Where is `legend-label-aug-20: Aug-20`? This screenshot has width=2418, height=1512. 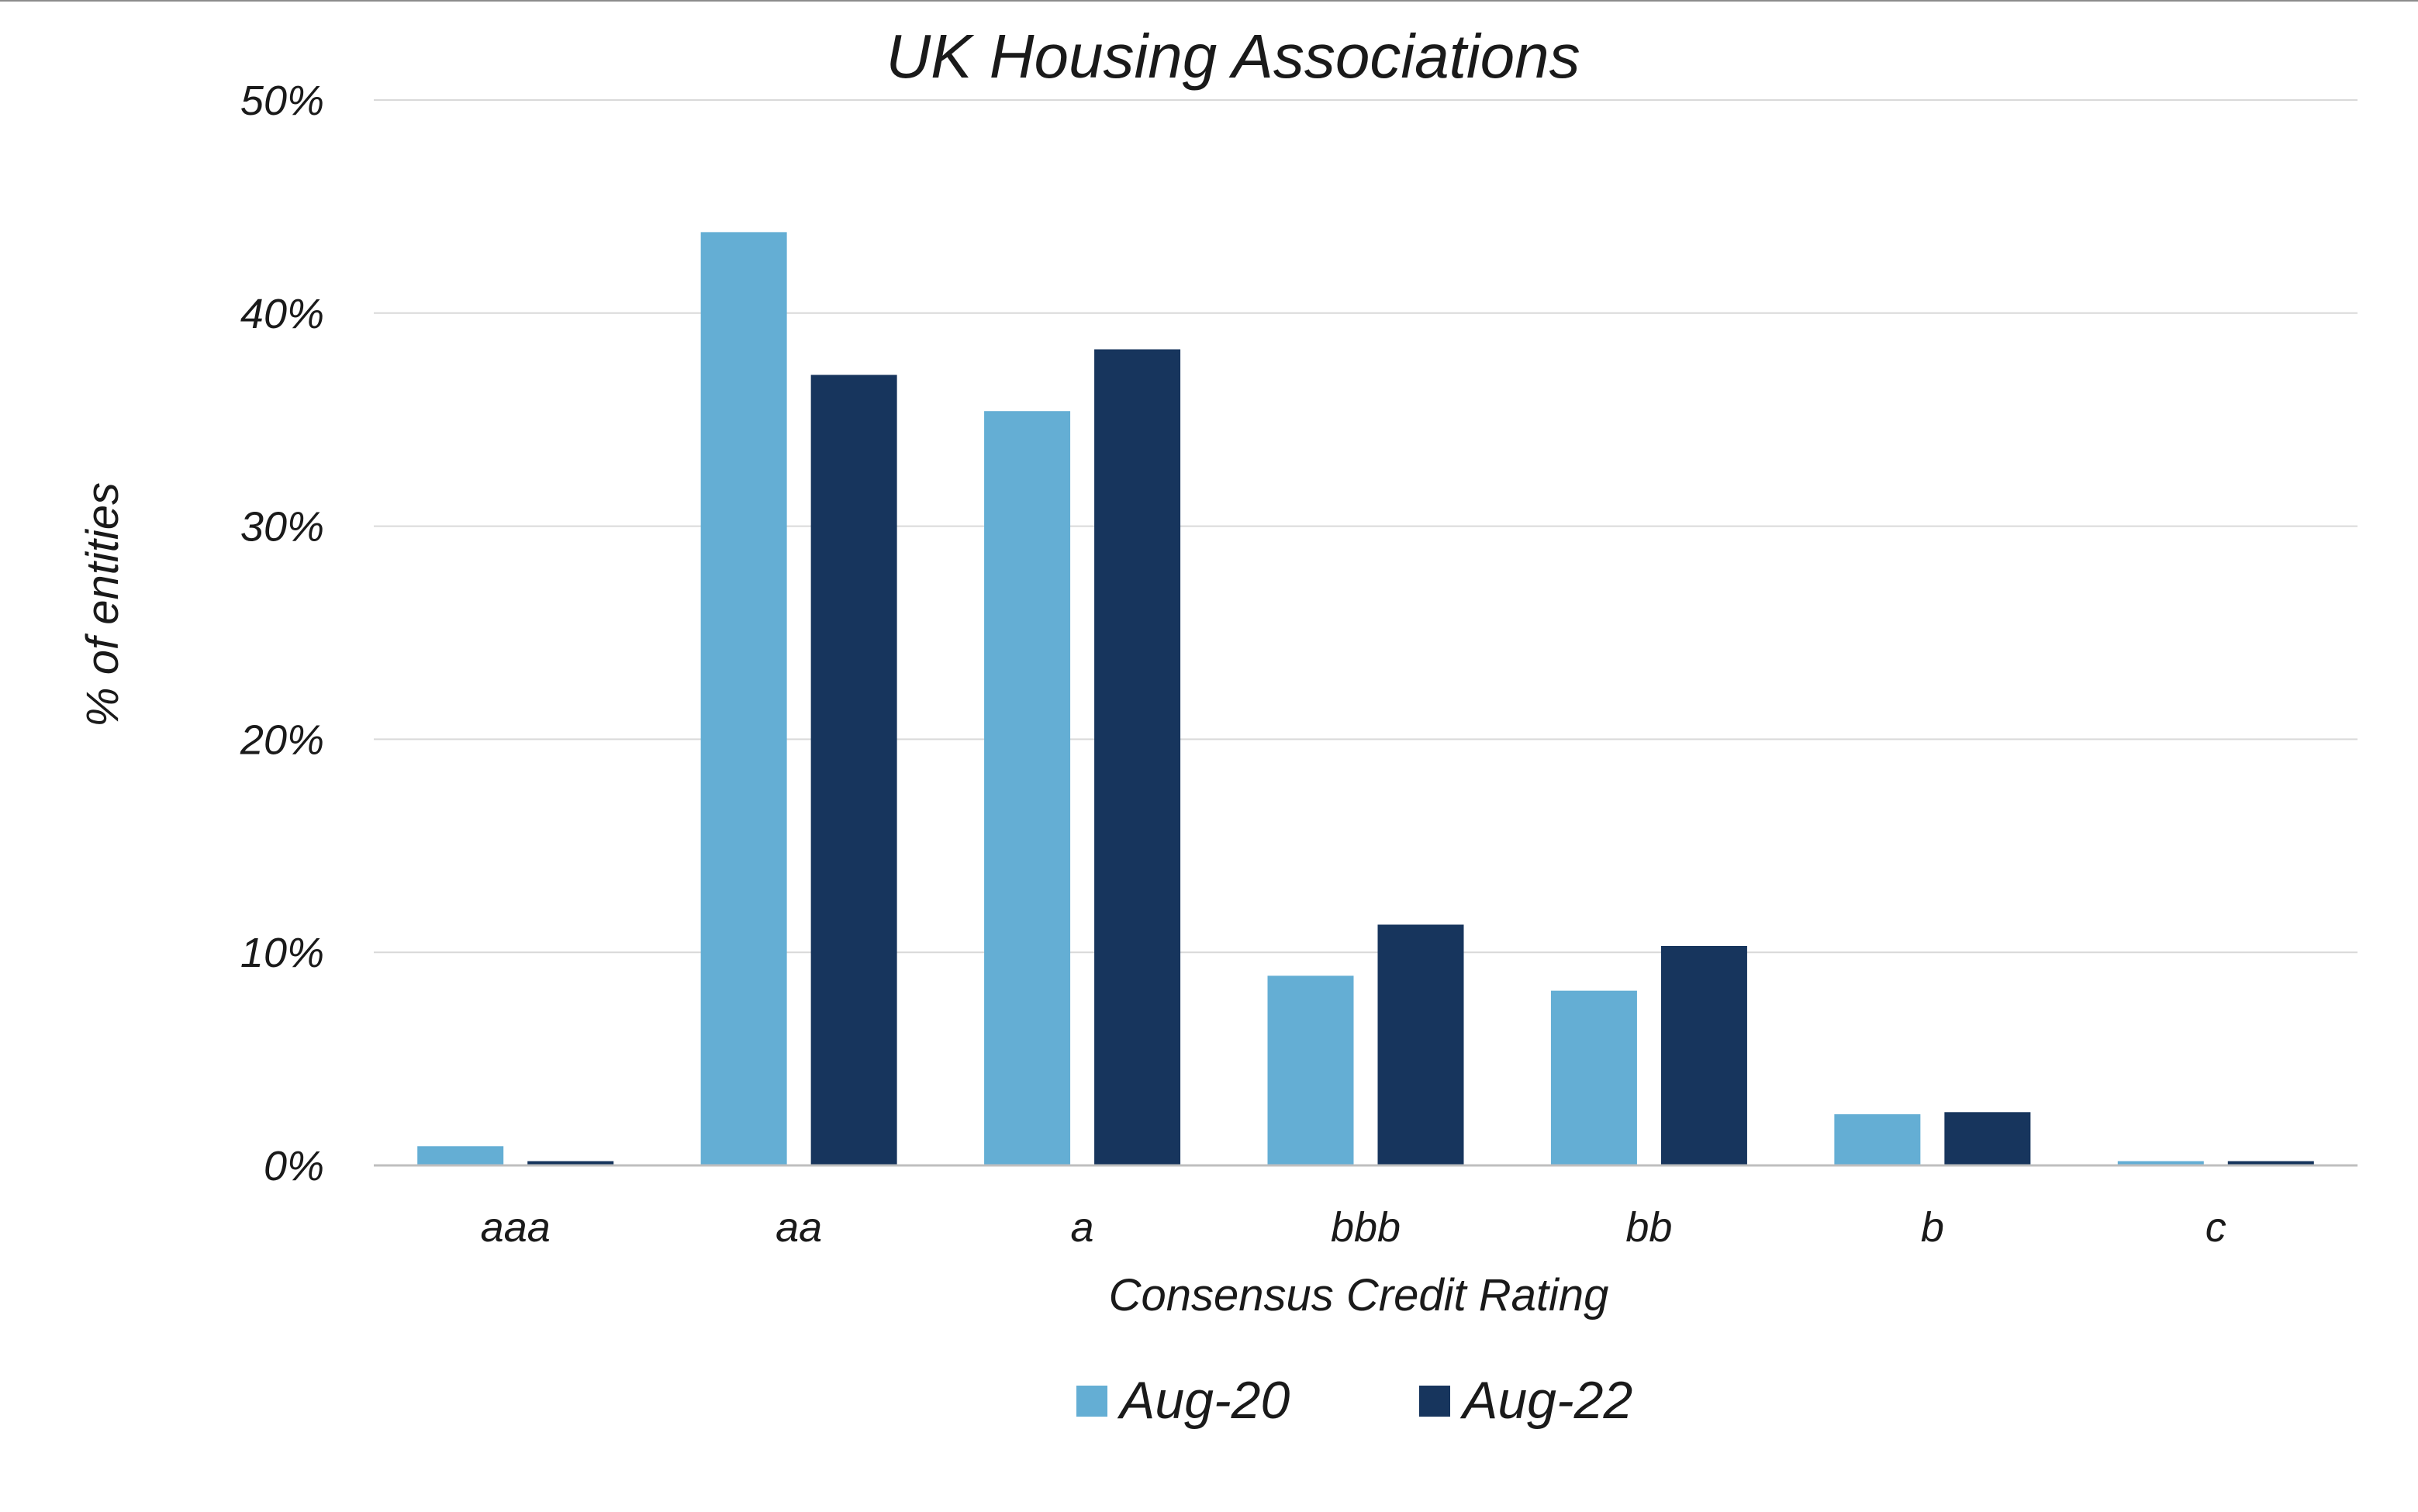
legend-label-aug-20: Aug-20 is located at coordinates (1203, 1400).